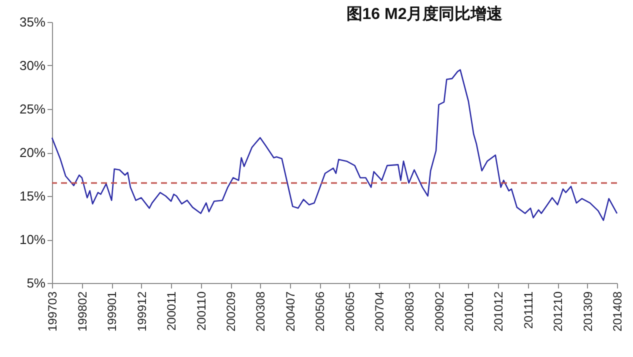 The image size is (633, 357). Describe the element at coordinates (231, 311) in the screenshot. I see `x-tick-label: 200209` at that location.